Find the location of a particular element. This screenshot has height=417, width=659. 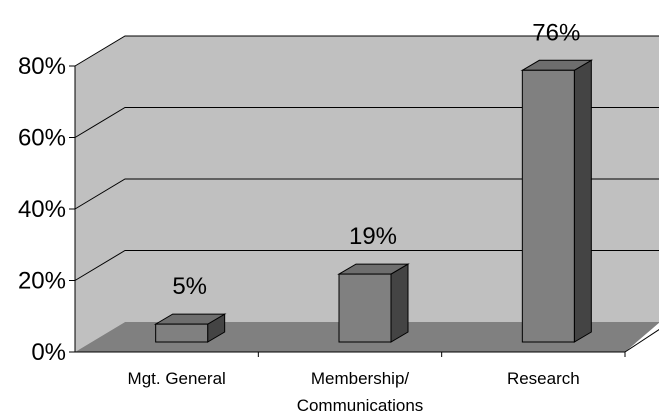

x-tick-label: Research is located at coordinates (543, 378).